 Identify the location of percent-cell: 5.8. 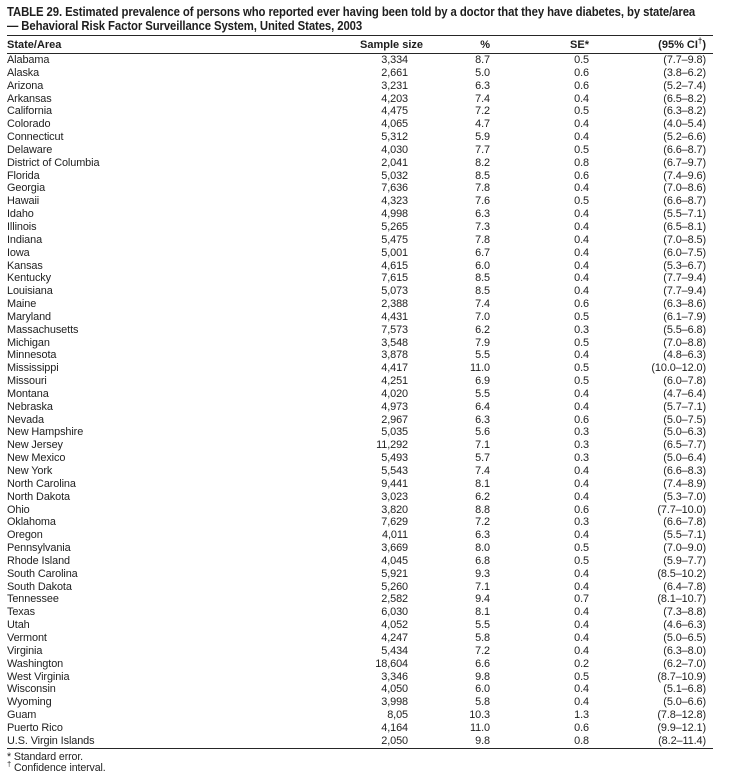
(482, 637).